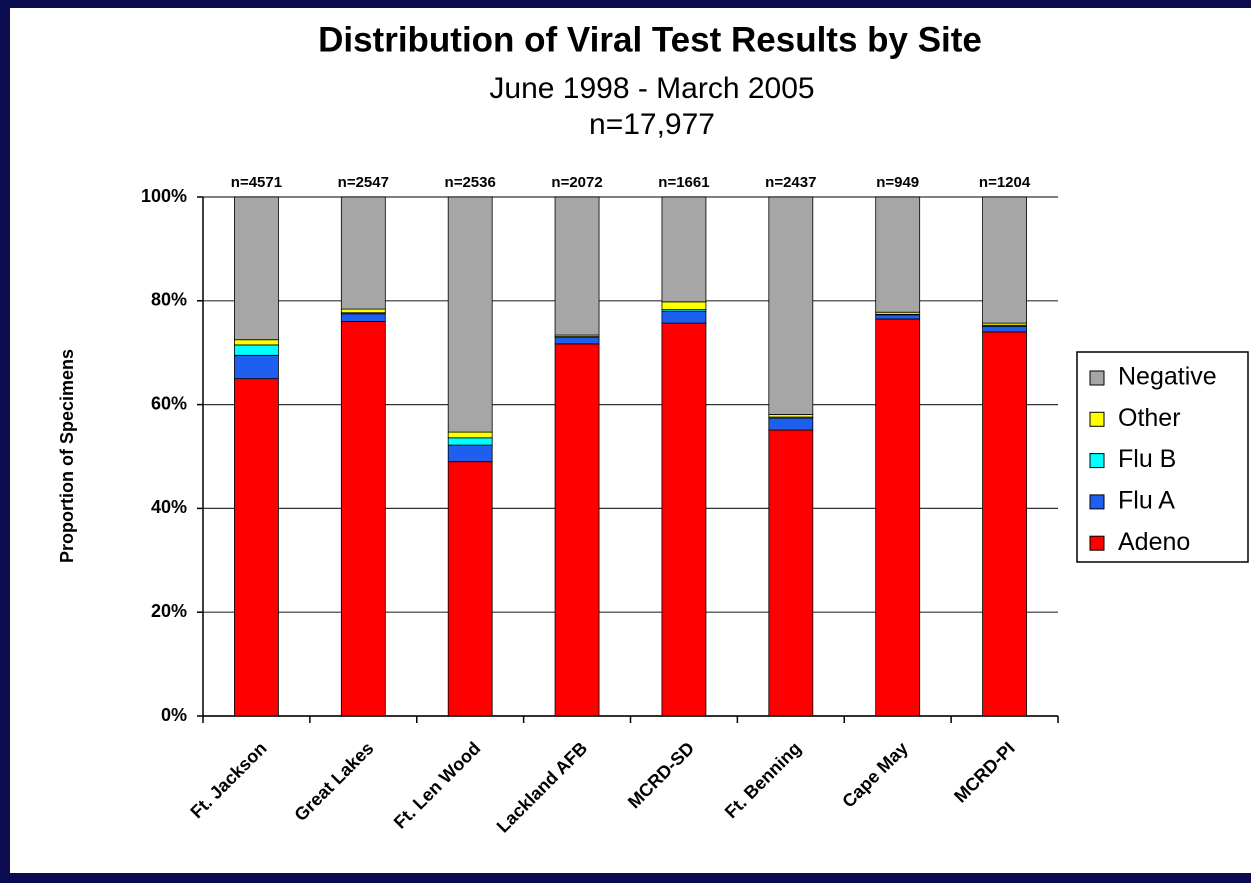 The height and width of the screenshot is (883, 1251). Describe the element at coordinates (1005, 182) in the screenshot. I see `bar-label: n=1204` at that location.